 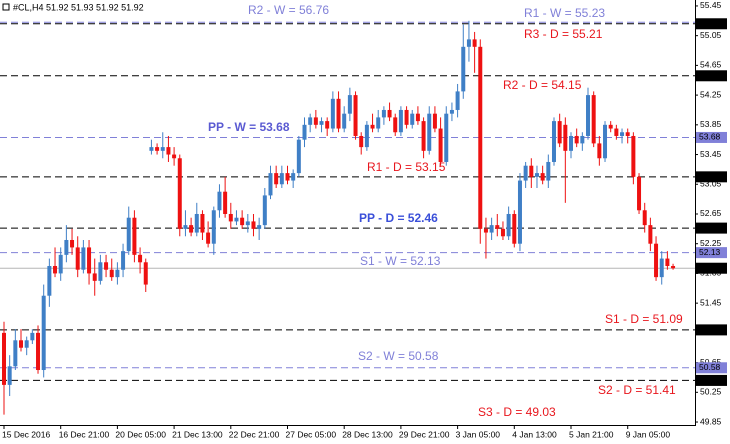 What do you see at coordinates (711, 124) in the screenshot?
I see `y-tick-label: 53.85` at bounding box center [711, 124].